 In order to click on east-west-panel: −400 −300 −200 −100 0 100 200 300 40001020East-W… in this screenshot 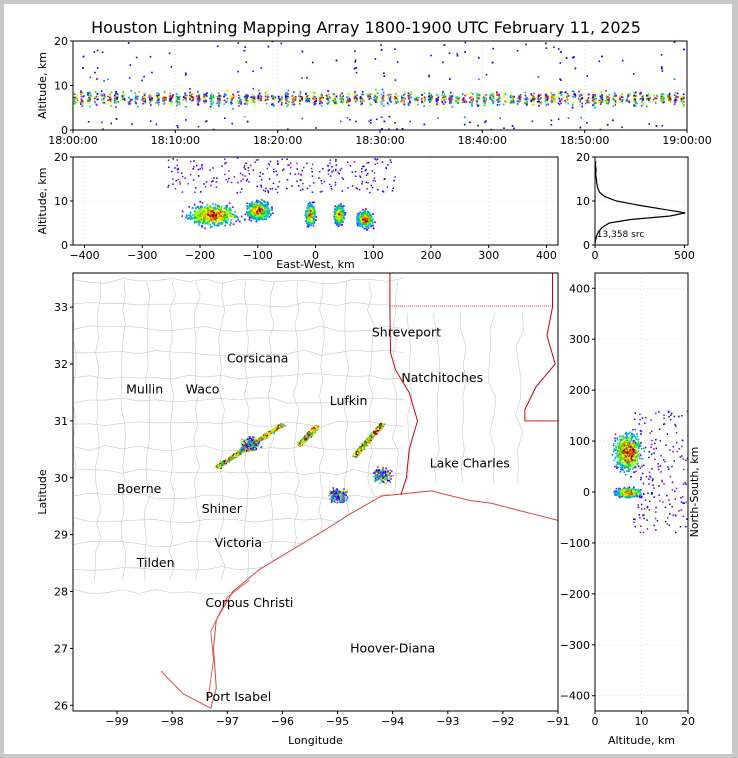, I will do `click(297, 211)`.